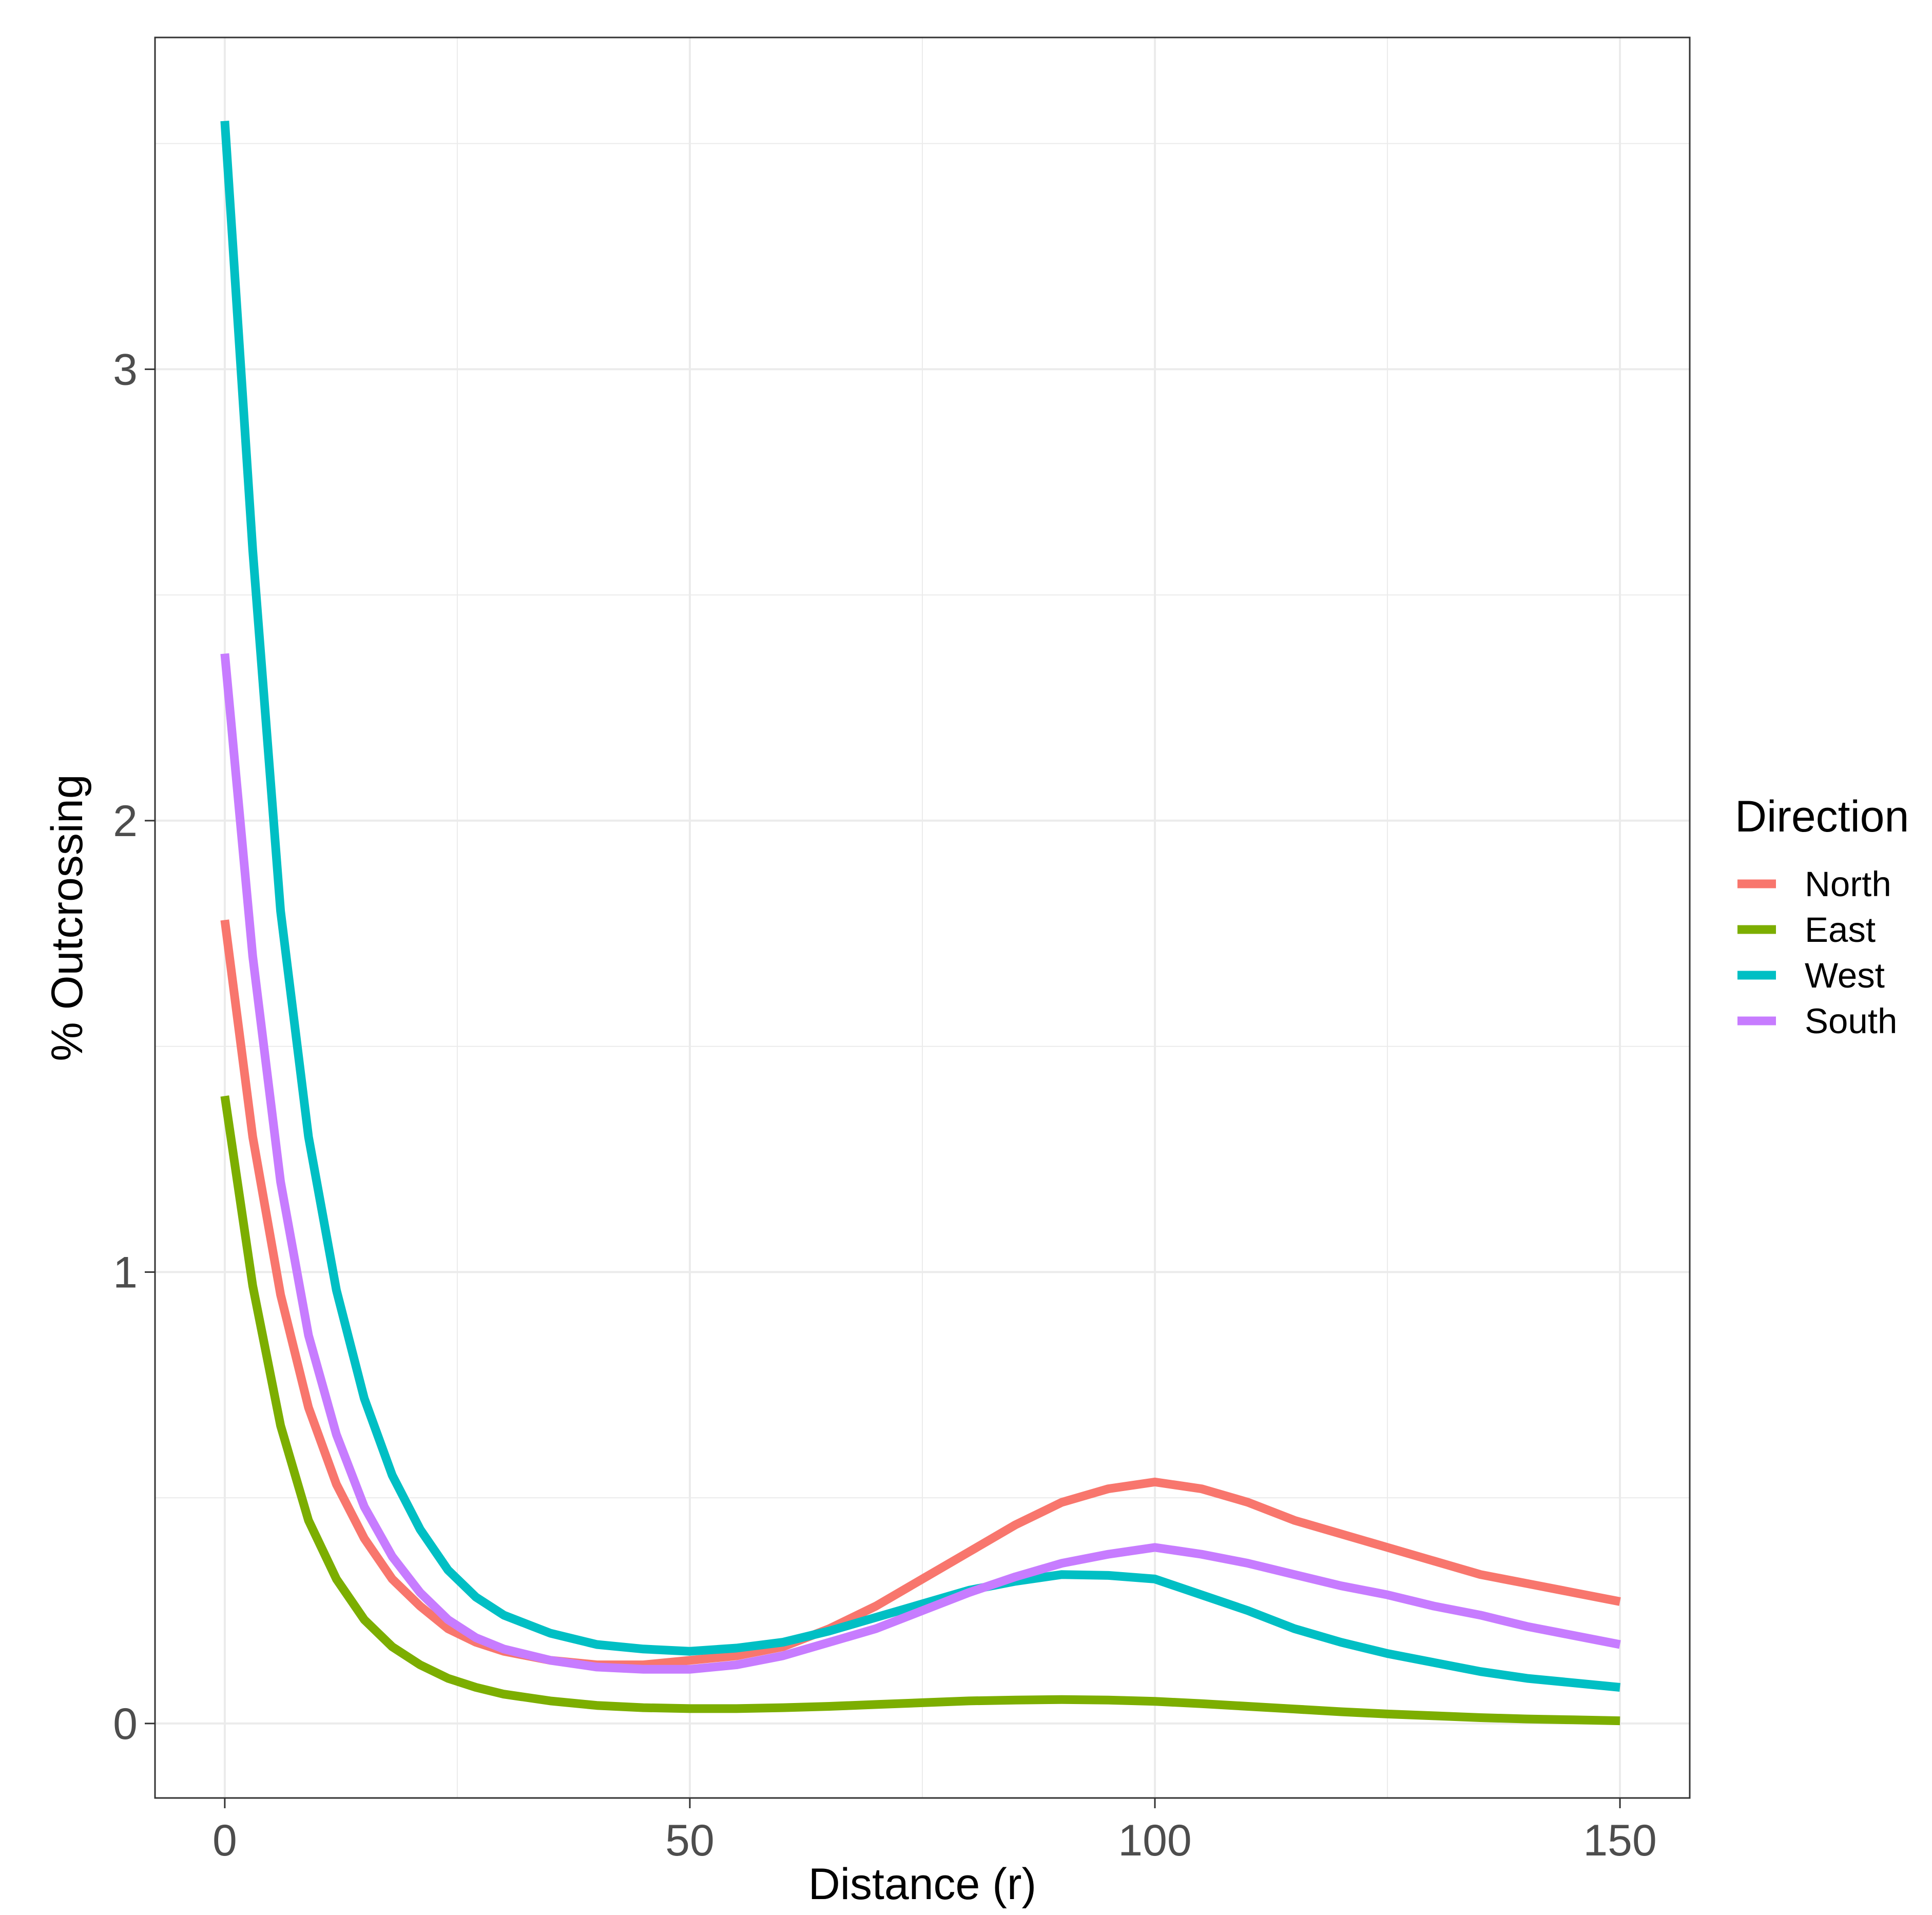 This screenshot has width=1932, height=1915. Describe the element at coordinates (224, 1840) in the screenshot. I see `x-tick-label: 0` at that location.